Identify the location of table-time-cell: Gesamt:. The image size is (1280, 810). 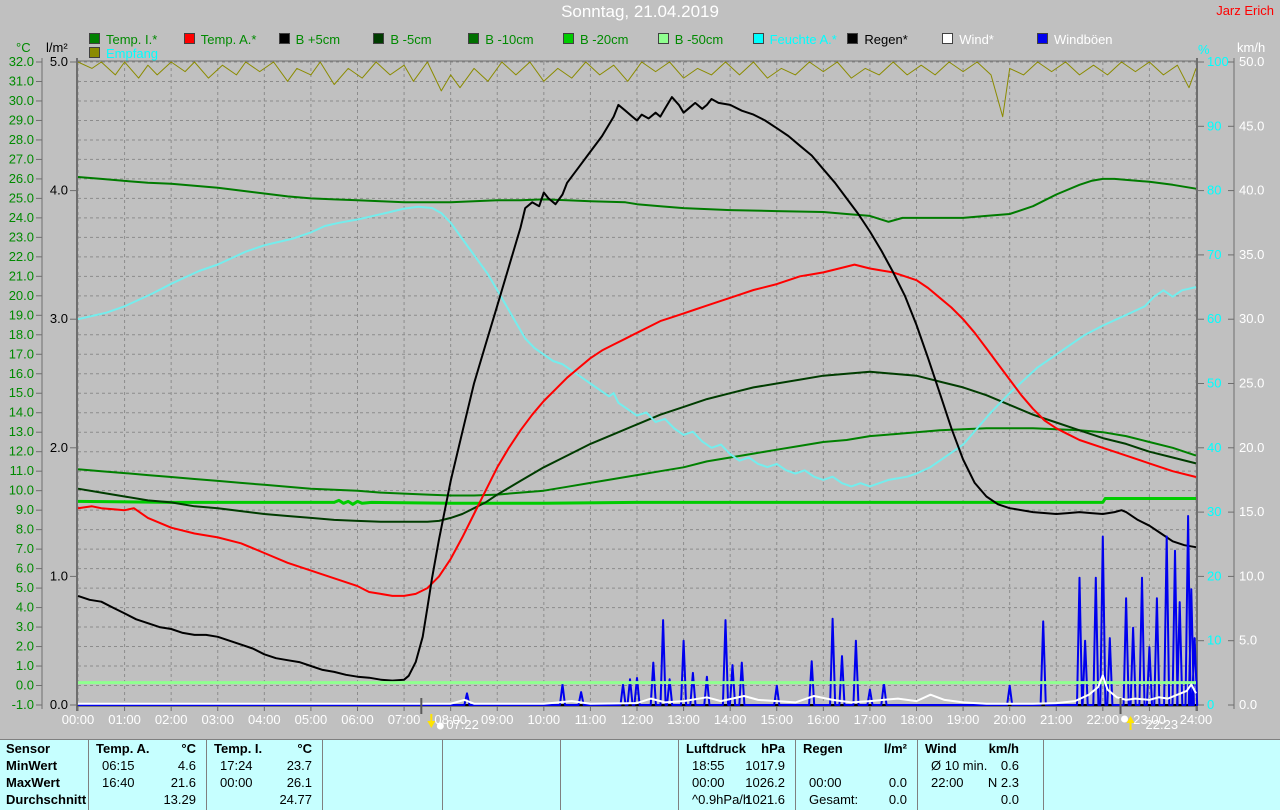
(834, 799).